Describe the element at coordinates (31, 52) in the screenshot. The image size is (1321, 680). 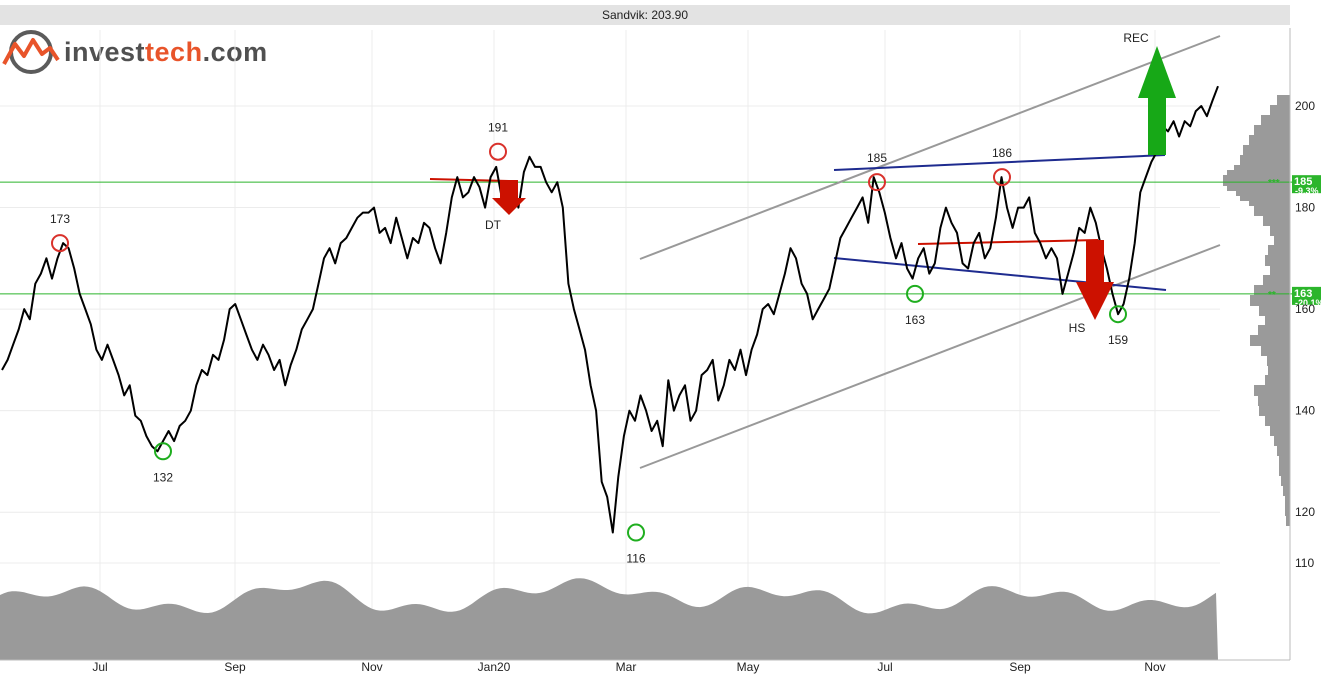
I see `logo-mark-icon` at that location.